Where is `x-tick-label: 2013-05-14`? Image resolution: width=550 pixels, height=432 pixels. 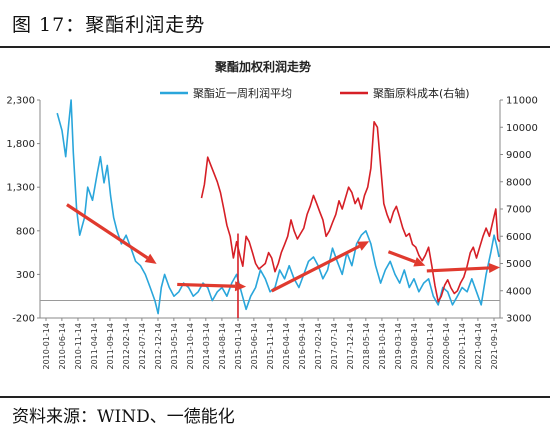
x-tick-label: 2013-05-14 is located at coordinates (174, 346).